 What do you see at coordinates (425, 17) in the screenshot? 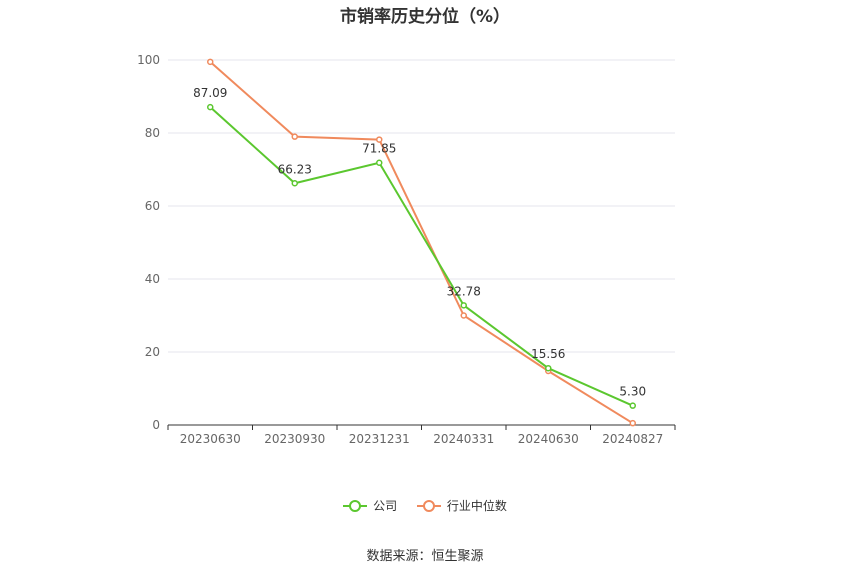
I see `chart-title: 市销率历史分位（%）` at bounding box center [425, 17].